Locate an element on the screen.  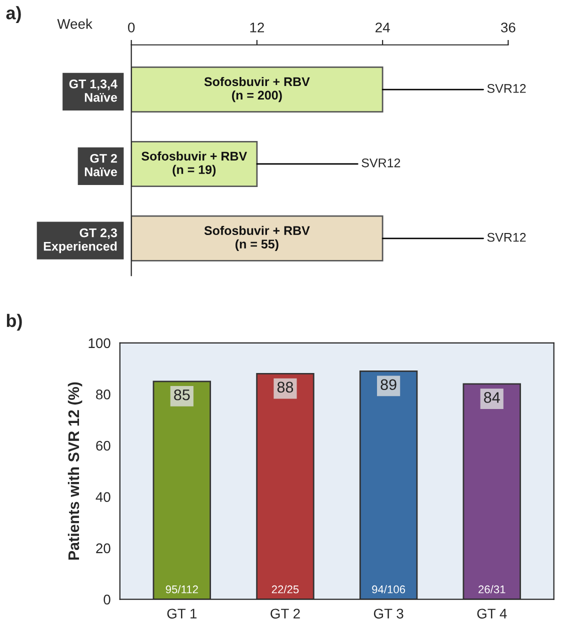
annotation: 26/31 is located at coordinates (492, 589).